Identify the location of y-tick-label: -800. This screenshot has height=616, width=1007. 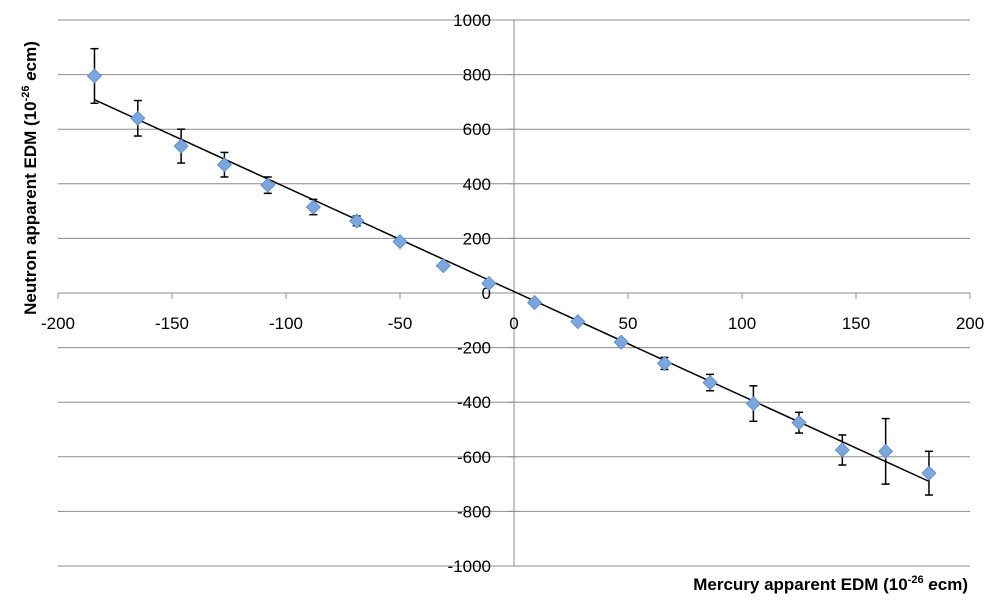
(474, 511).